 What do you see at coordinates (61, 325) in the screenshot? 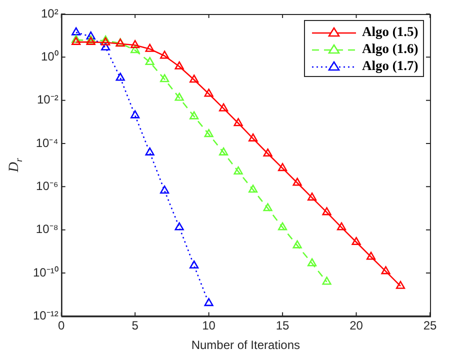
I see `x-tick-label: 0` at bounding box center [61, 325].